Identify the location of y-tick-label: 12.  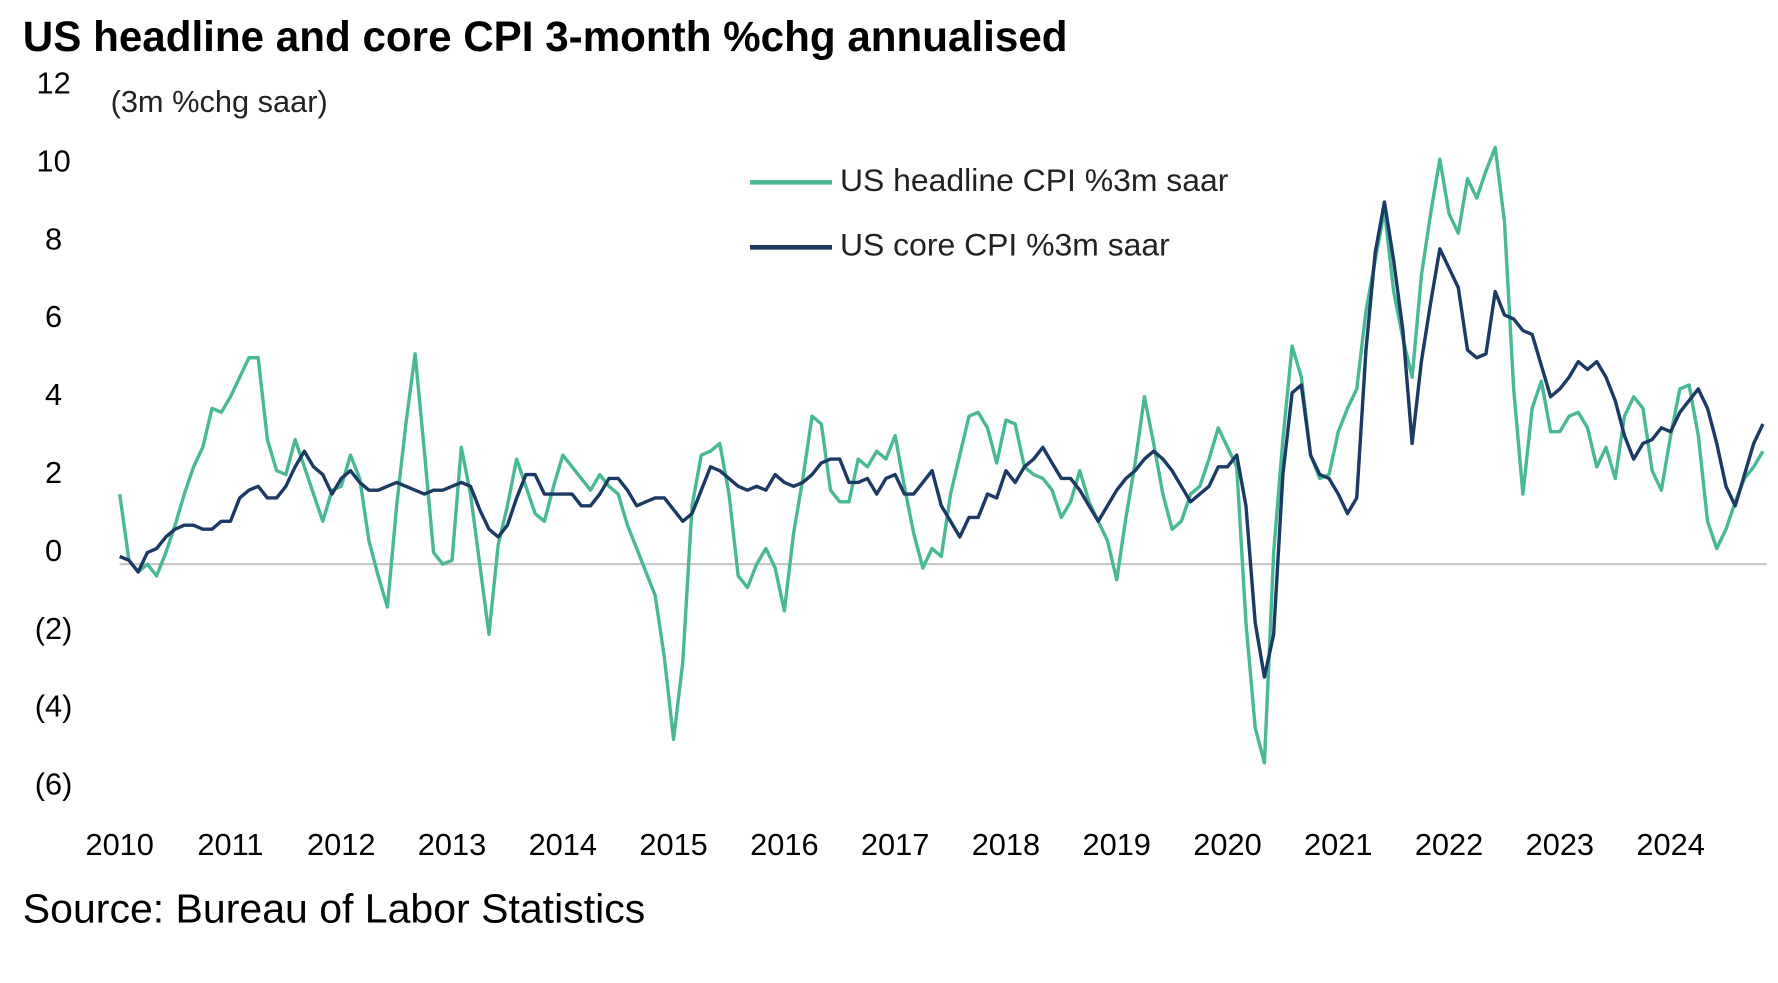
(53, 83).